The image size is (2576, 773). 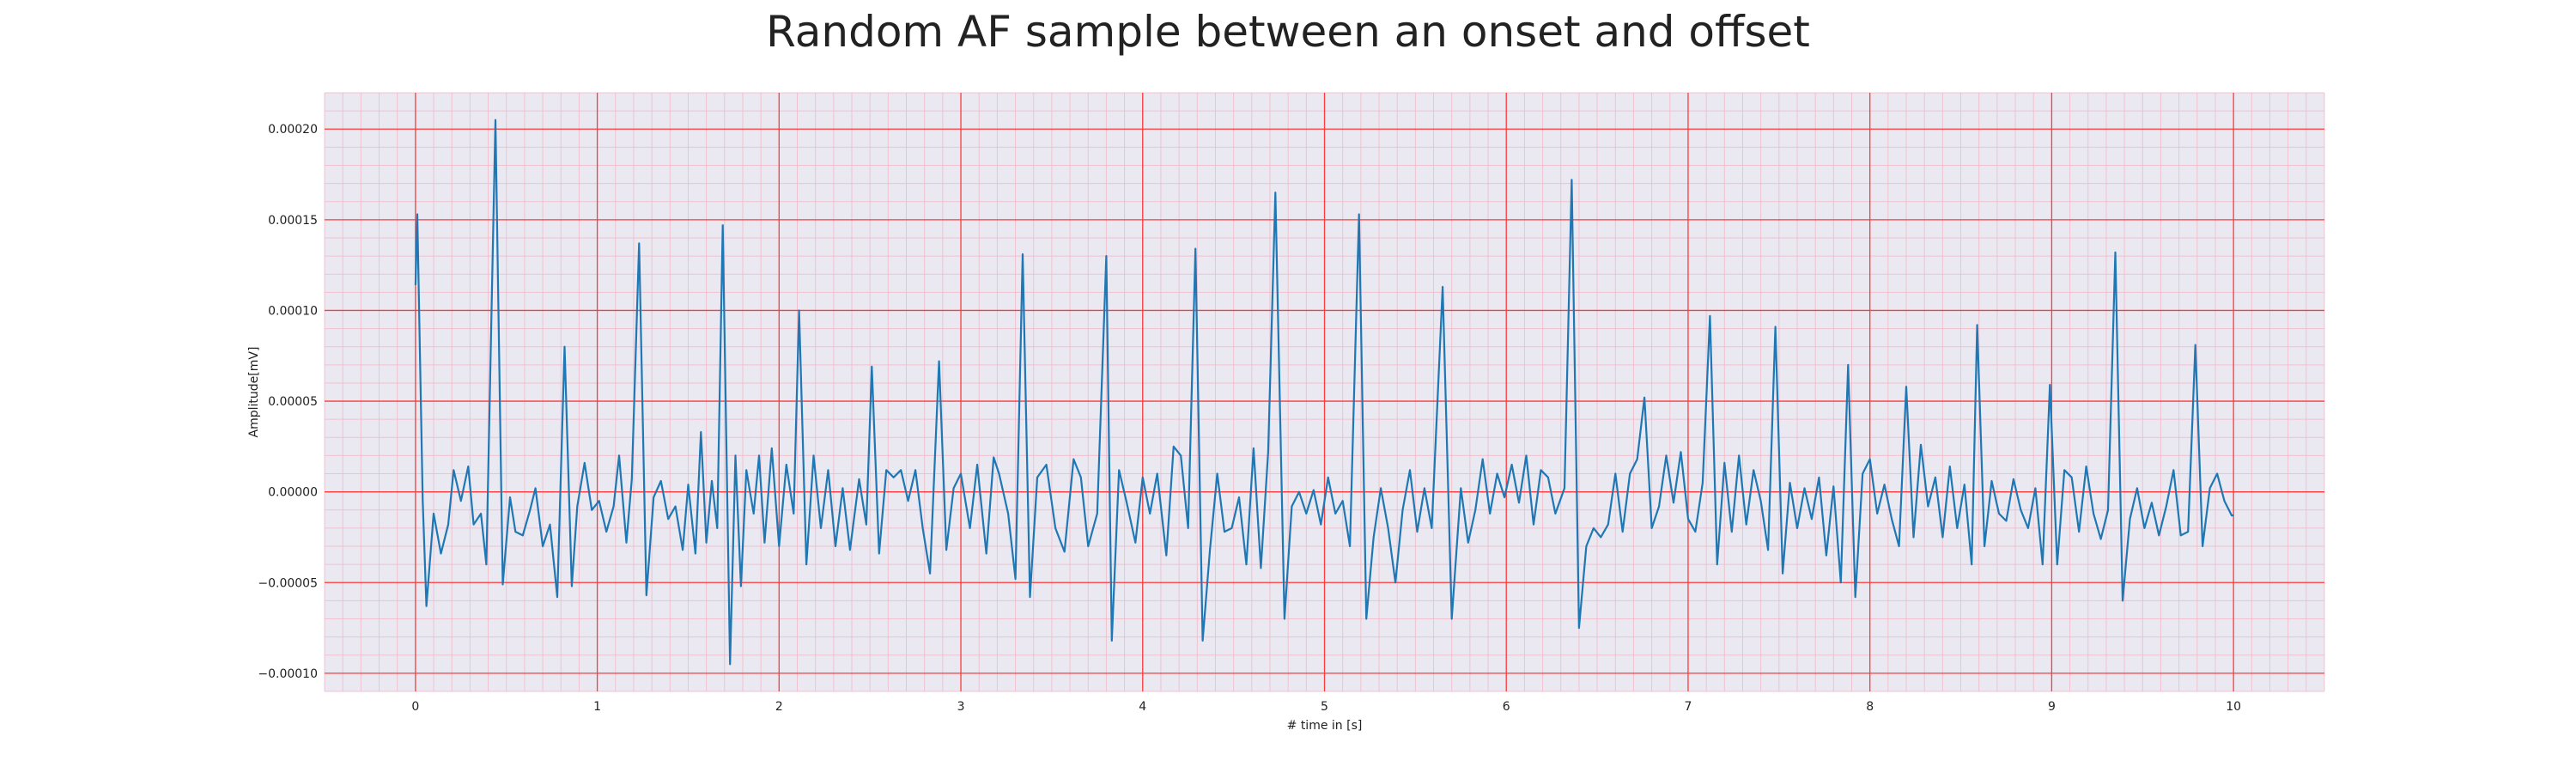 What do you see at coordinates (293, 130) in the screenshot?
I see `y-tick-label: 0.00020` at bounding box center [293, 130].